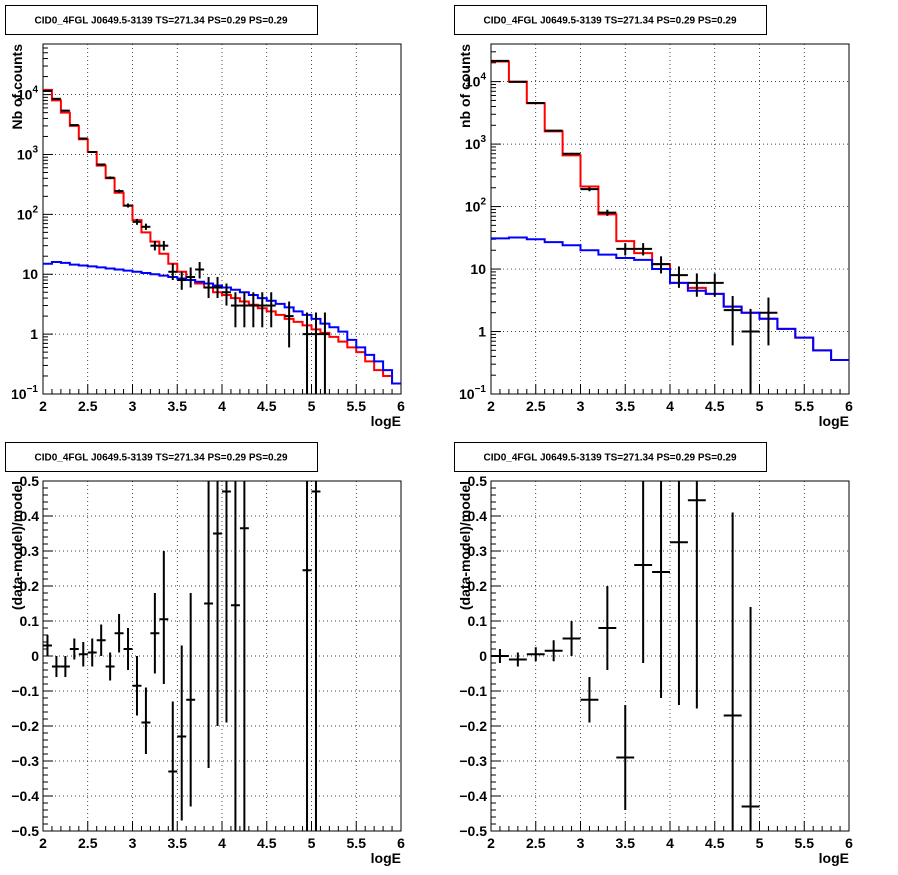 The width and height of the screenshot is (898, 875). What do you see at coordinates (483, 656) in the screenshot?
I see `y-tick-label: 0` at bounding box center [483, 656].